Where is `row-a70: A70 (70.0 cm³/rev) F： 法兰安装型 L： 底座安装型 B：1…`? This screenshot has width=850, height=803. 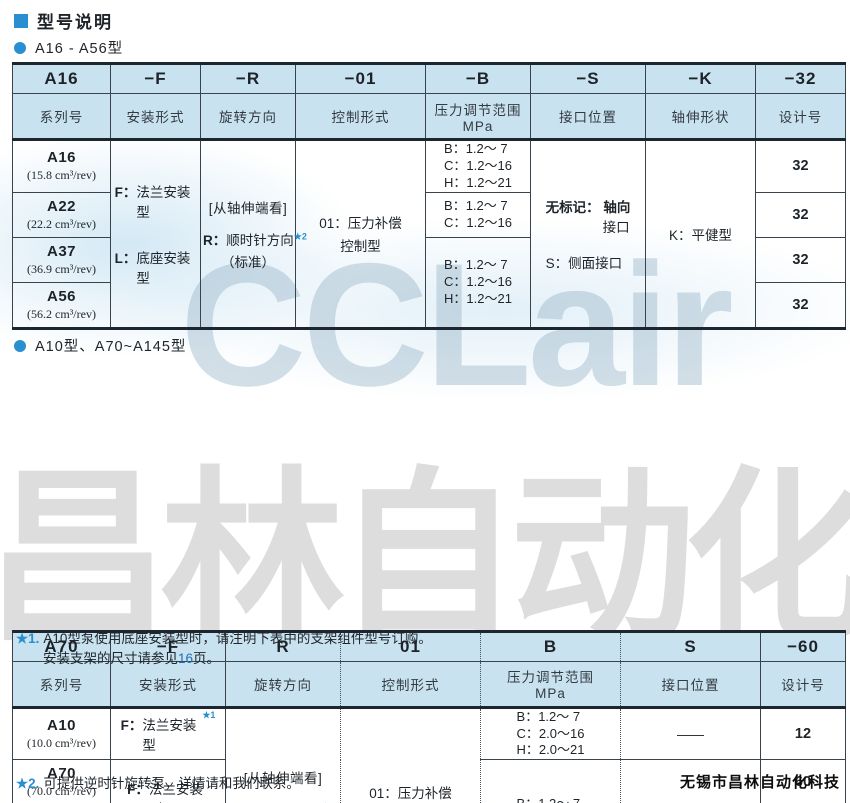 row-a70: A70 (70.0 cm³/rev) F： 法兰安装型 L： 底座安装型 B：1… is located at coordinates (429, 781).